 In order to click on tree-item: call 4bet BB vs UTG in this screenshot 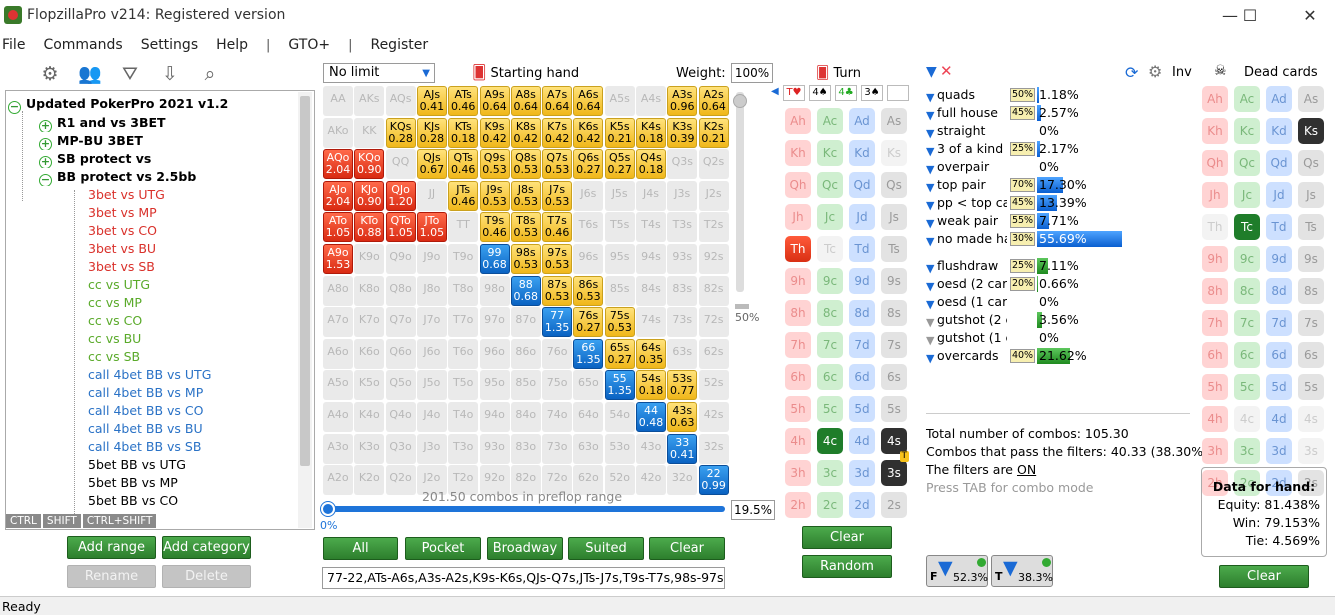, I will do `click(153, 375)`.